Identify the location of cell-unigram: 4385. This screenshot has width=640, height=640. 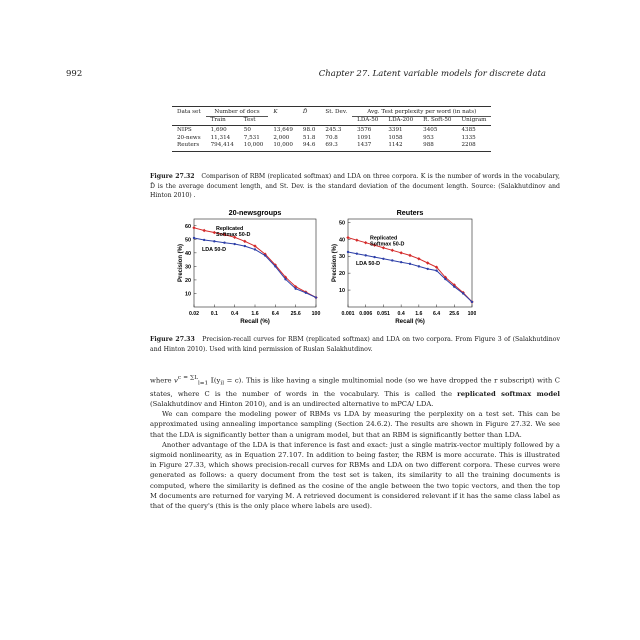
(474, 130).